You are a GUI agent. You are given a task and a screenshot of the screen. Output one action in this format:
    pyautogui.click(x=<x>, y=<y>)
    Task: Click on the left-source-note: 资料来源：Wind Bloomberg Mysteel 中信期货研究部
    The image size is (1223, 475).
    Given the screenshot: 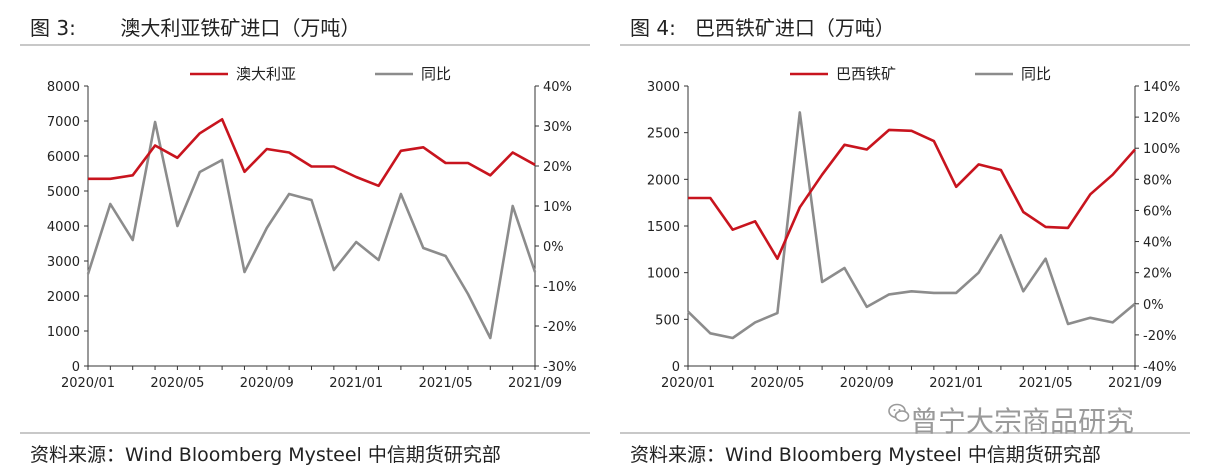 What is the action you would take?
    pyautogui.click(x=265, y=455)
    